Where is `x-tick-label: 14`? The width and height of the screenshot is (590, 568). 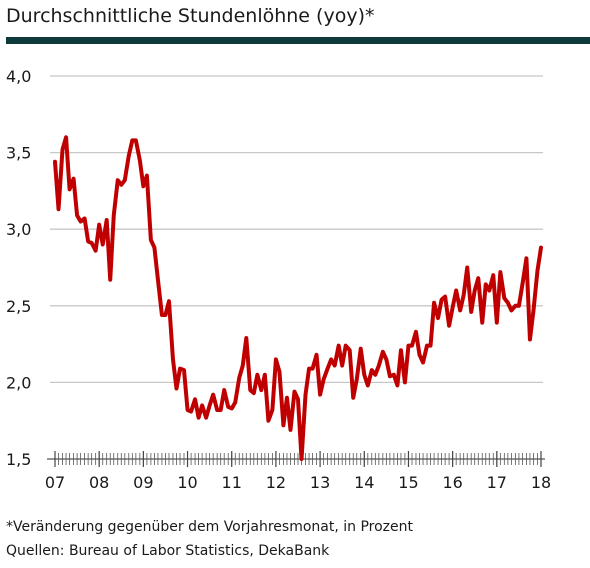
x-tick-label: 14 is located at coordinates (364, 482).